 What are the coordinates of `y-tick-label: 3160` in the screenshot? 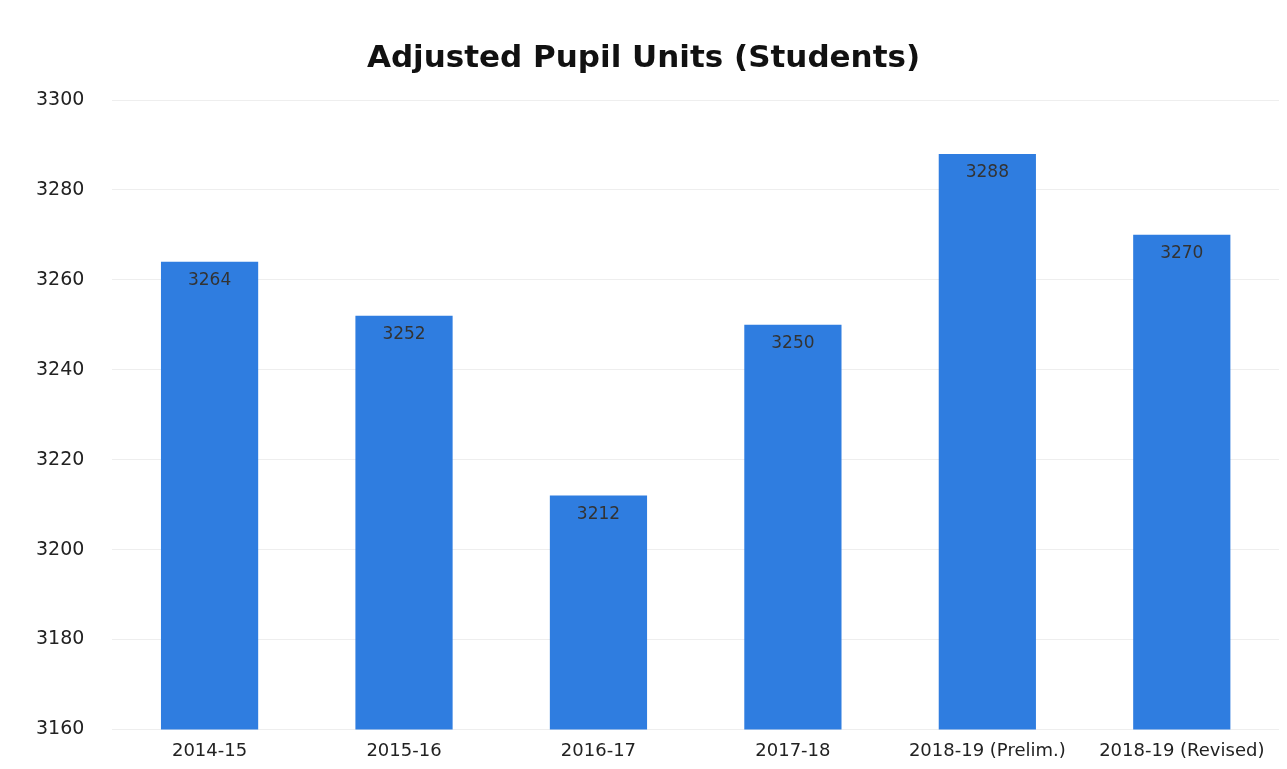 It's located at (60, 727).